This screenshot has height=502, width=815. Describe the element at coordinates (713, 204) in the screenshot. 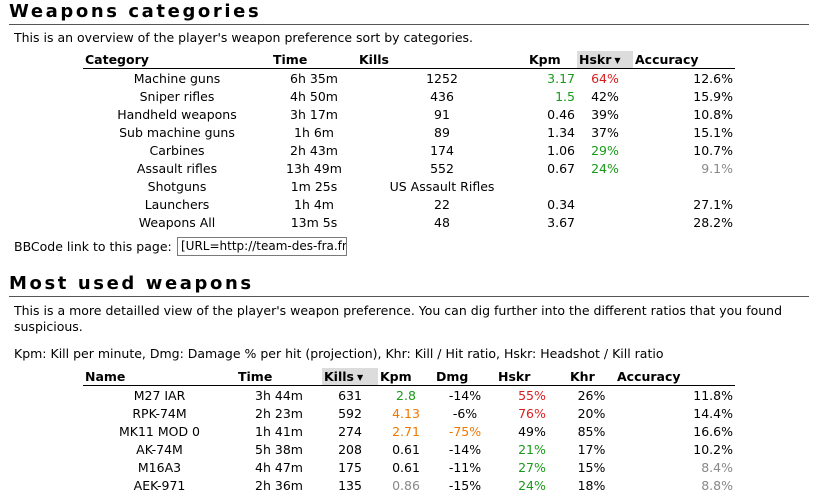

I see `accuracy-cell: 27.1%` at that location.